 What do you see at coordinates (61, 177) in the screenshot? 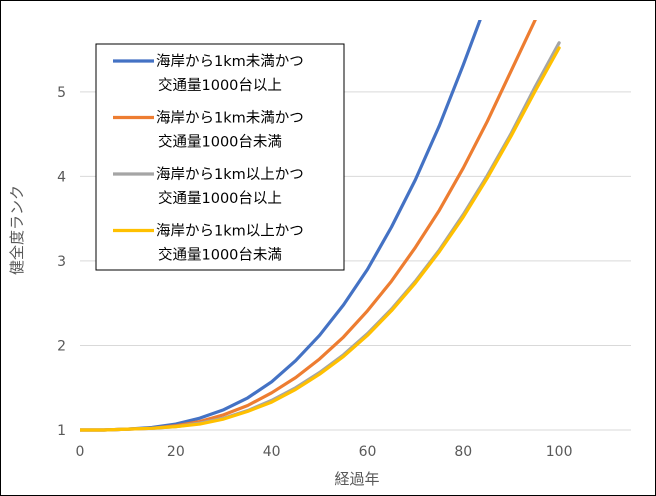
I see `y-tick-label: 4` at bounding box center [61, 177].